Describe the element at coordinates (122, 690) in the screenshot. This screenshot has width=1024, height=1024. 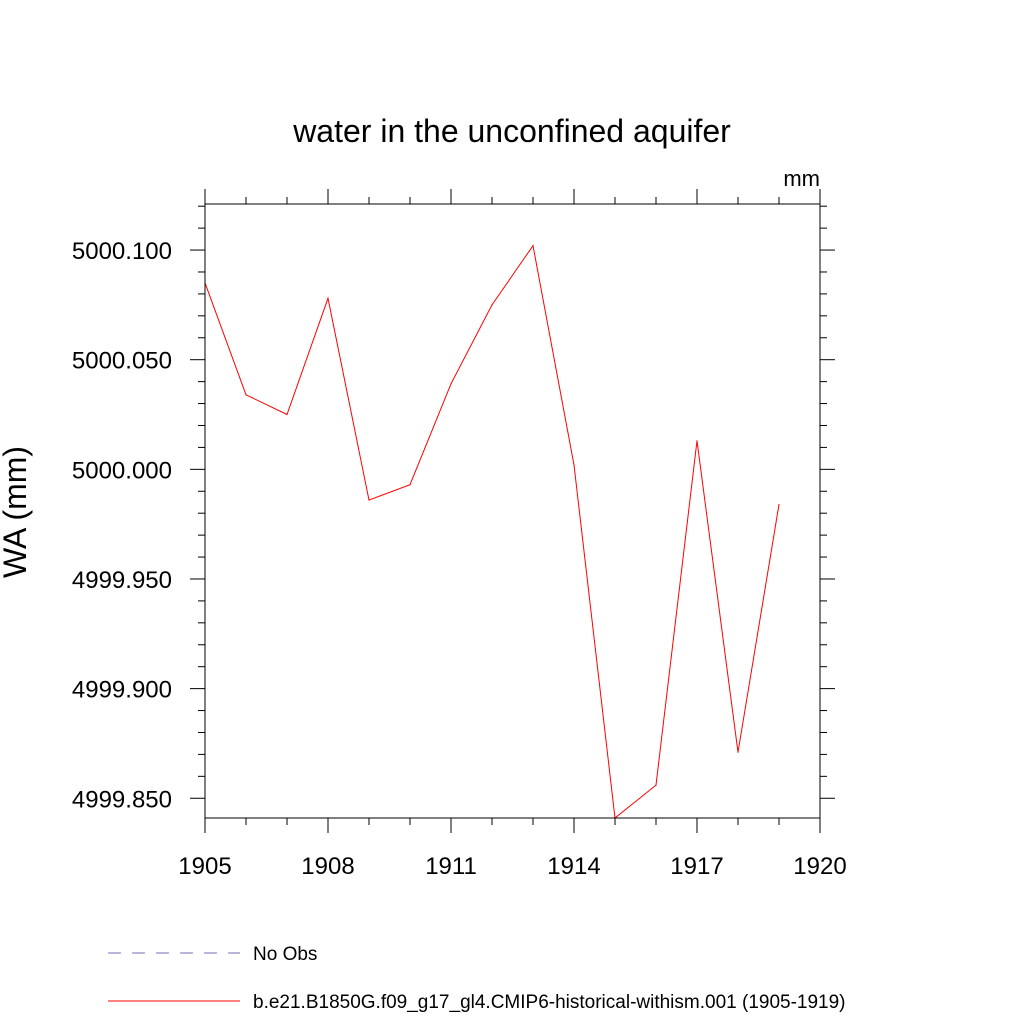
I see `y-tick-label: 4999.900` at that location.